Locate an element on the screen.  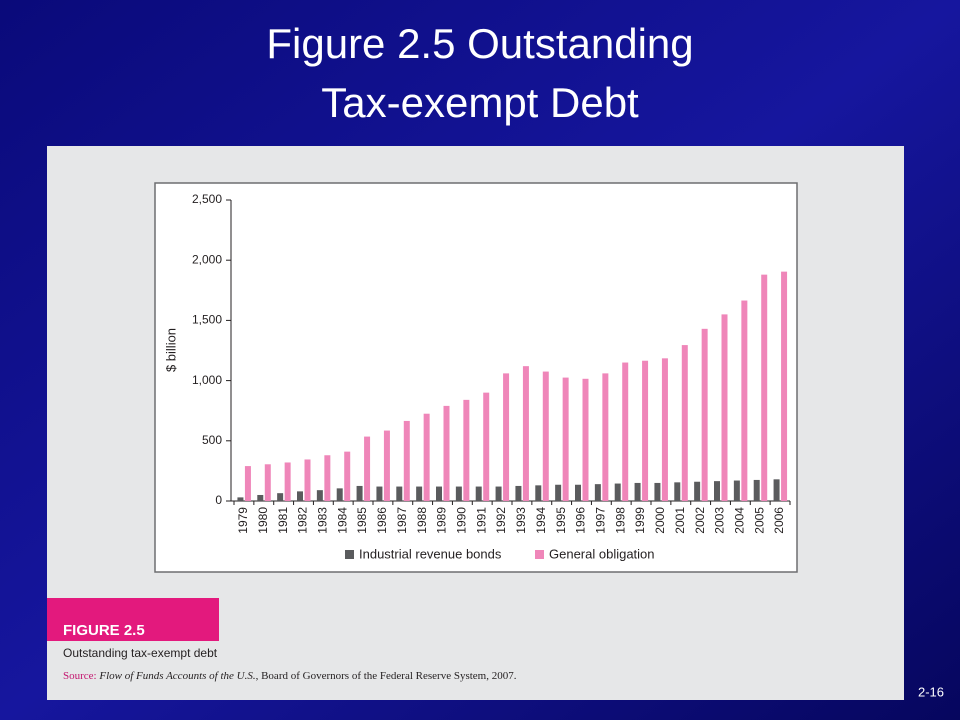
legend-label: Industrial revenue bonds is located at coordinates (430, 553).